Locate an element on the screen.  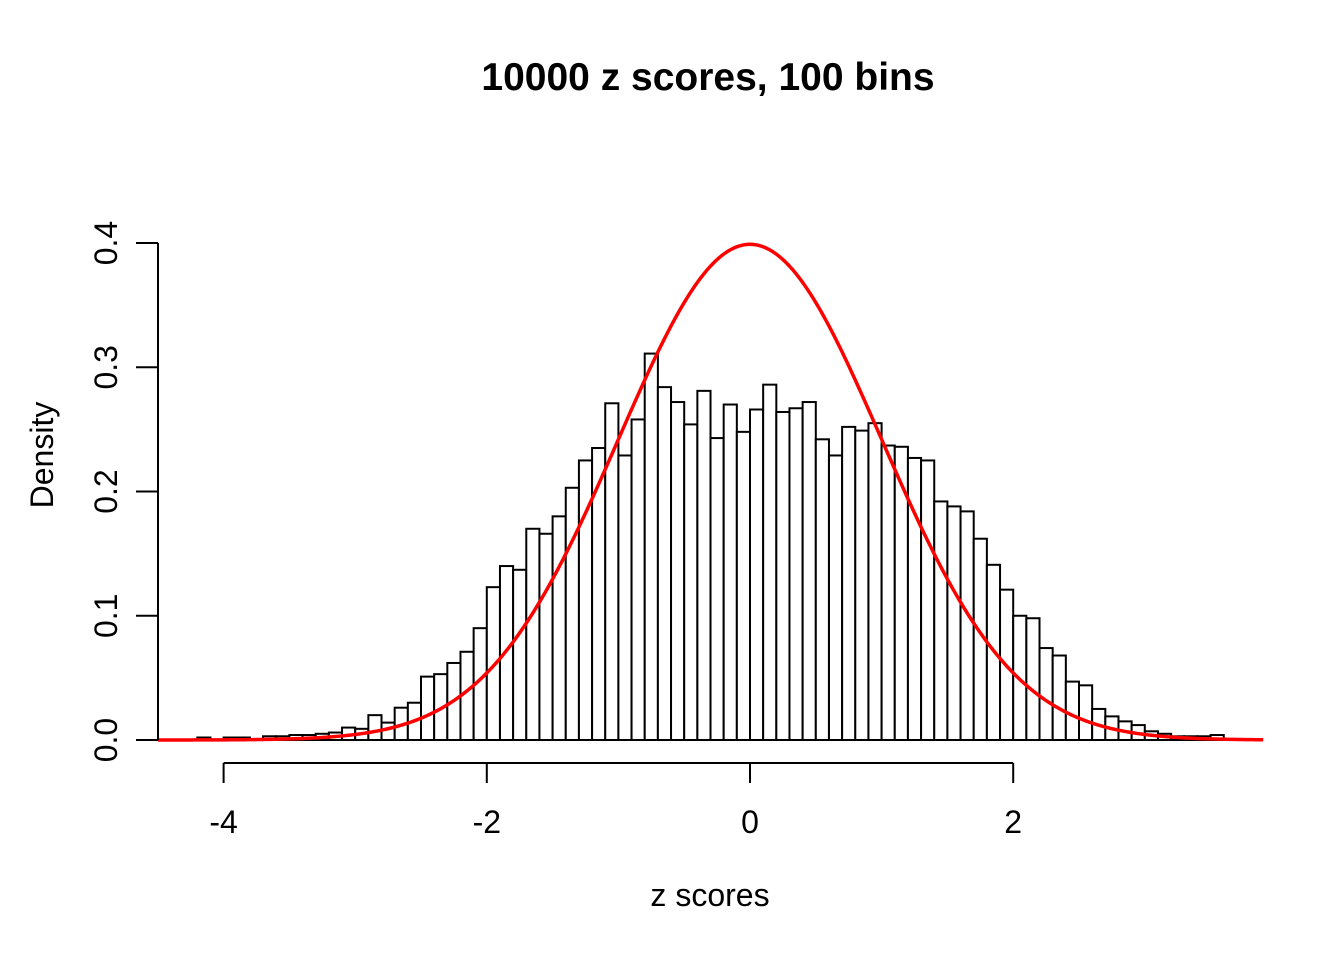
y-tick-label: 0.3 is located at coordinates (106, 367).